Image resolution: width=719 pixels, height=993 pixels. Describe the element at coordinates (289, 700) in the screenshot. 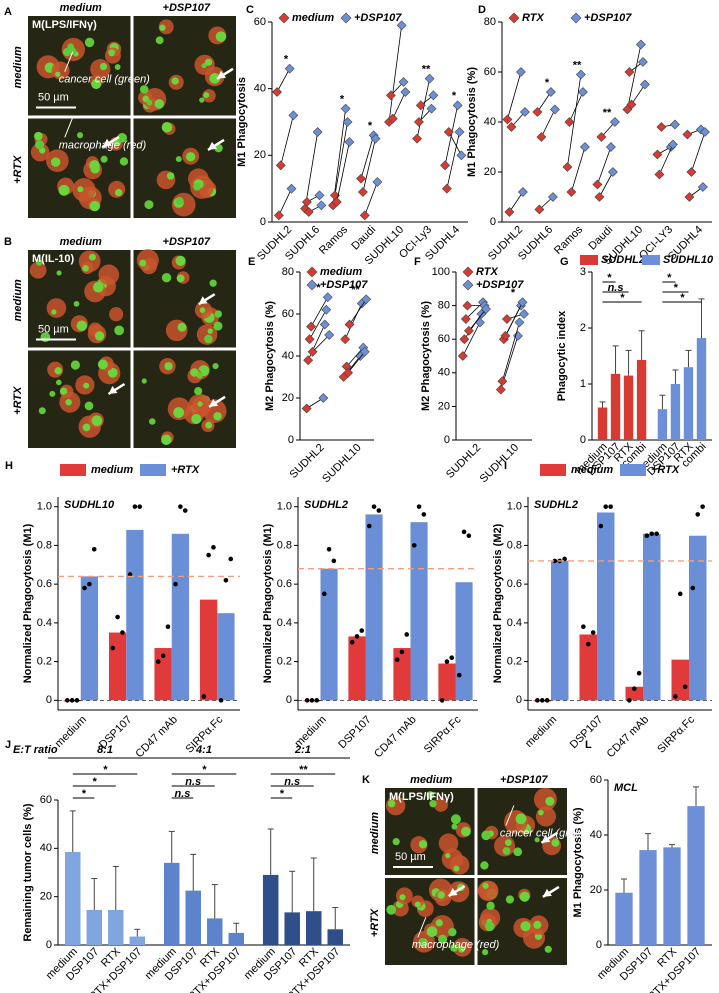

I see `y-tick-label: 0` at that location.